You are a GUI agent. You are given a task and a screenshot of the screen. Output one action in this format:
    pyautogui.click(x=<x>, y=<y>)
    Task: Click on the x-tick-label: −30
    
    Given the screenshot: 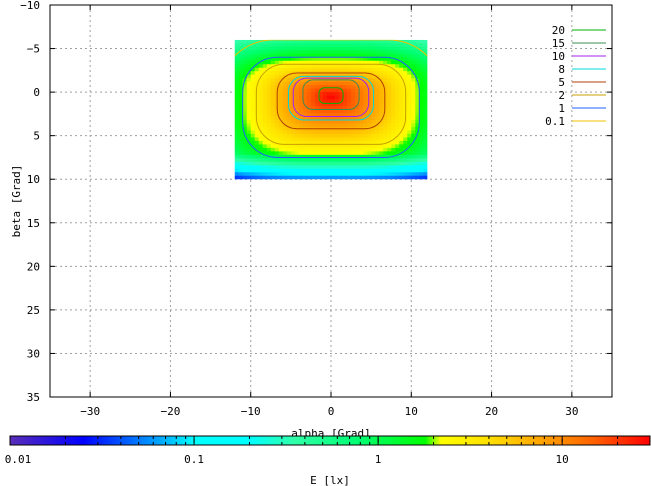 What is the action you would take?
    pyautogui.click(x=90, y=411)
    